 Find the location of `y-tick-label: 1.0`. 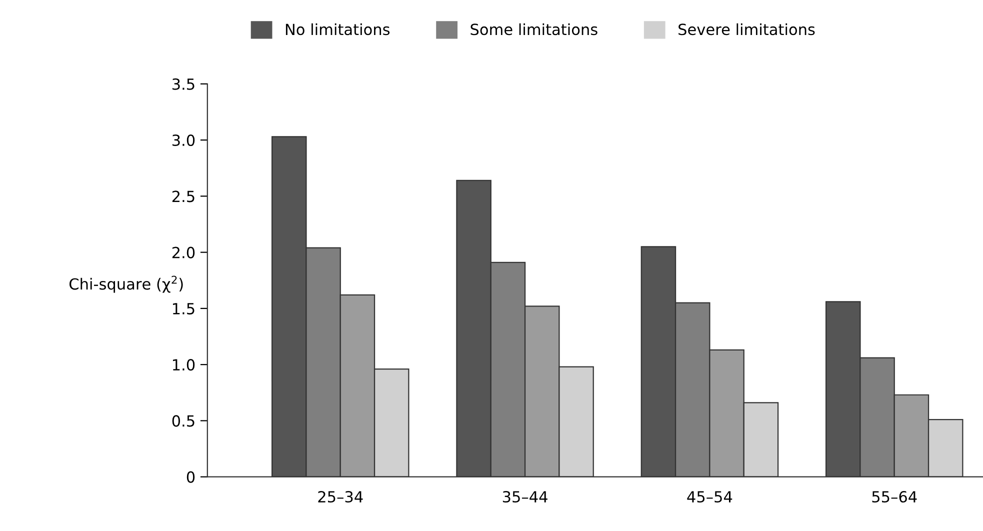

y-tick-label: 1.0 is located at coordinates (183, 365).